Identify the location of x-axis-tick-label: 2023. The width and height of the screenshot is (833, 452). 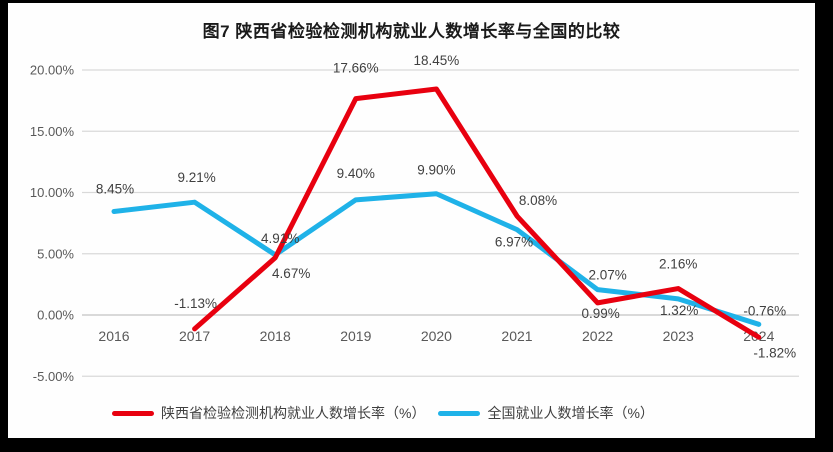
(678, 336).